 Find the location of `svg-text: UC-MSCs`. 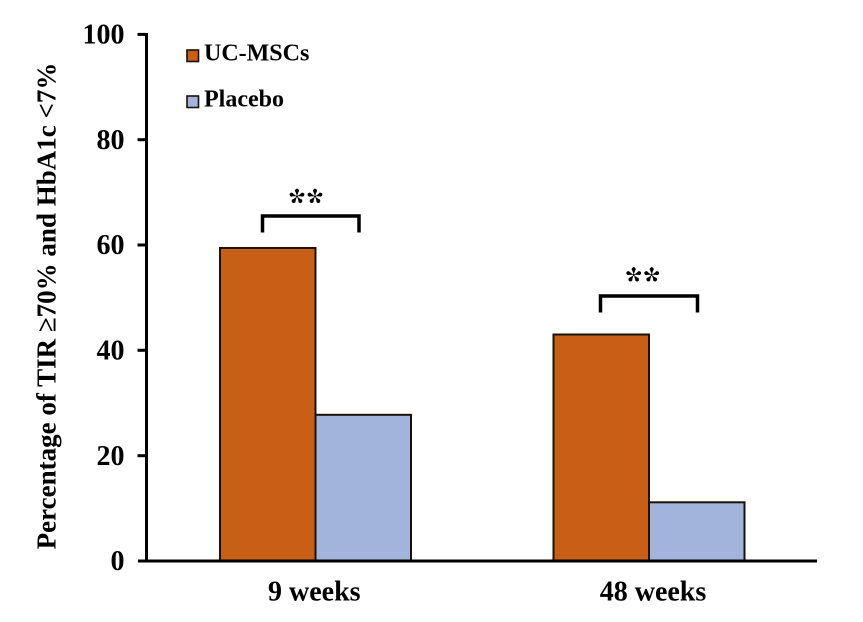

svg-text: UC-MSCs is located at coordinates (256, 54).